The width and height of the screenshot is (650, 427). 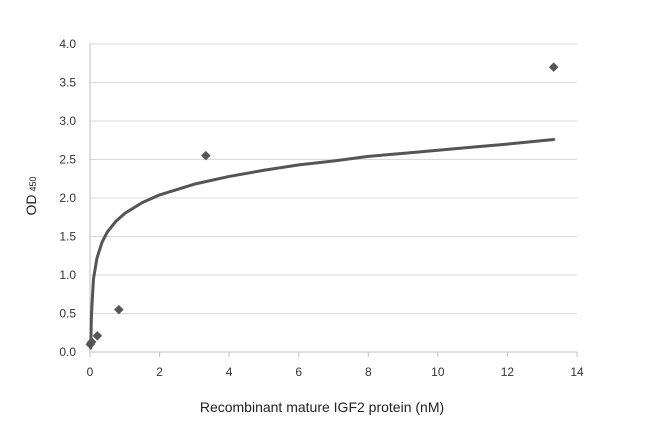 What do you see at coordinates (67, 83) in the screenshot?
I see `y-tick-label: 3.5` at bounding box center [67, 83].